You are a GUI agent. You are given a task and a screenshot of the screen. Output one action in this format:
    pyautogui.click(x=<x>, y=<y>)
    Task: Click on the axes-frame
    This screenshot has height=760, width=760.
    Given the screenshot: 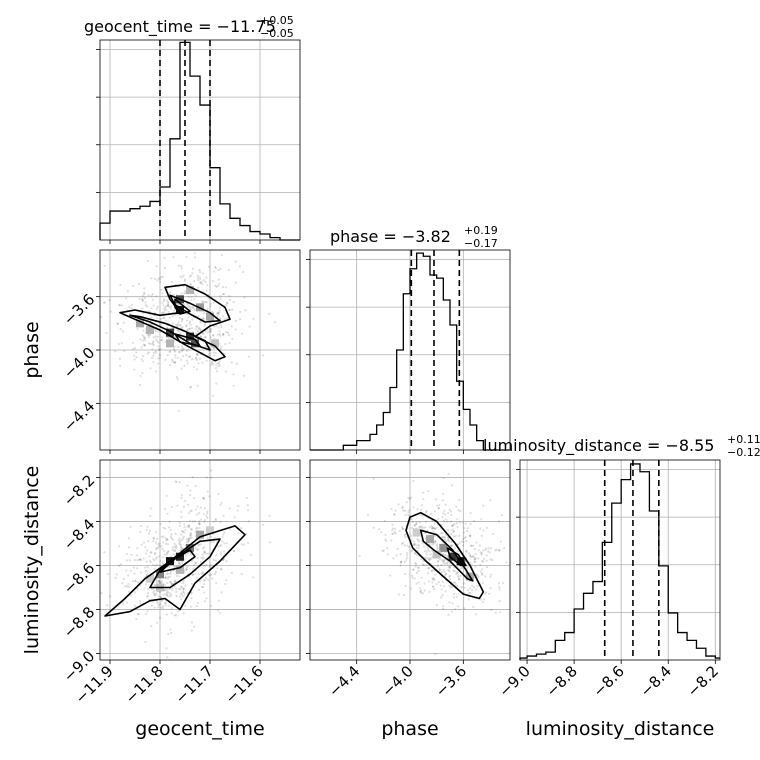 What is the action you would take?
    pyautogui.click(x=410, y=350)
    